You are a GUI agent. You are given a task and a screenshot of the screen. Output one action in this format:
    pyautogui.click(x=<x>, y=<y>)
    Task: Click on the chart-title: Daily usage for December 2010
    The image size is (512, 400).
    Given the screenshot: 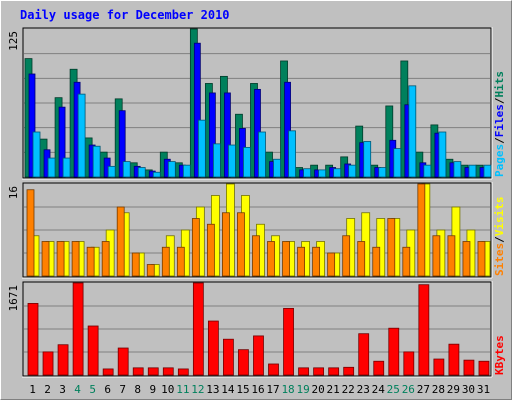 What is the action you would take?
    pyautogui.click(x=125, y=15)
    